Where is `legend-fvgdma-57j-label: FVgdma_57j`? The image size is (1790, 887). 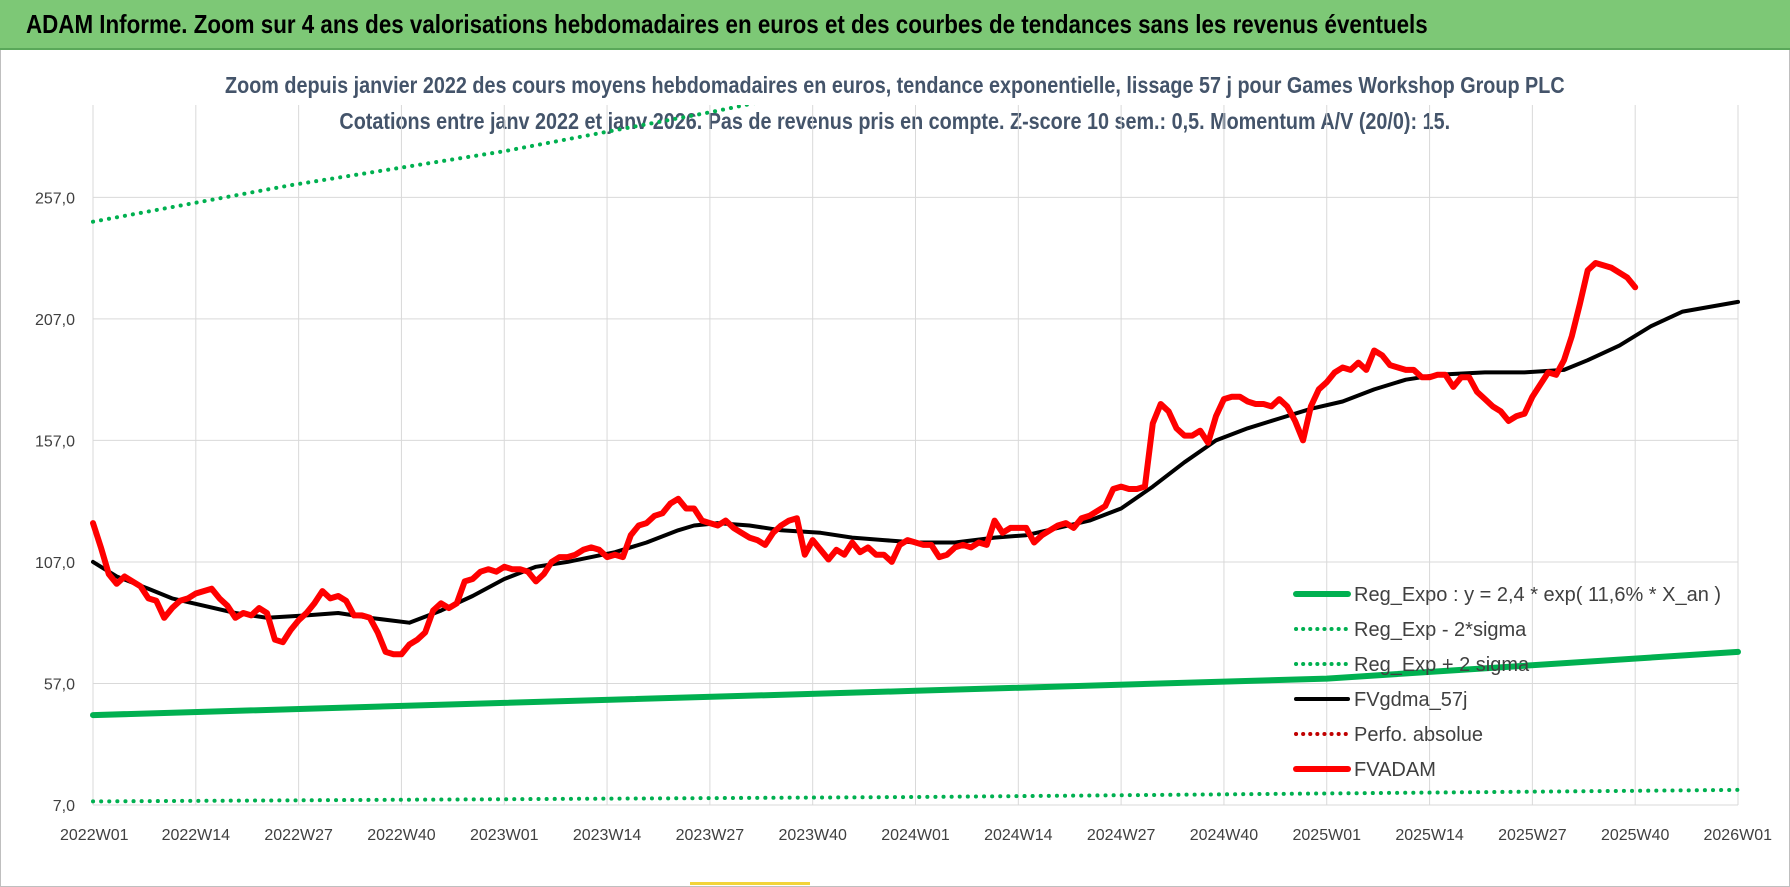
legend-fvgdma-57j-label: FVgdma_57j is located at coordinates (1410, 700).